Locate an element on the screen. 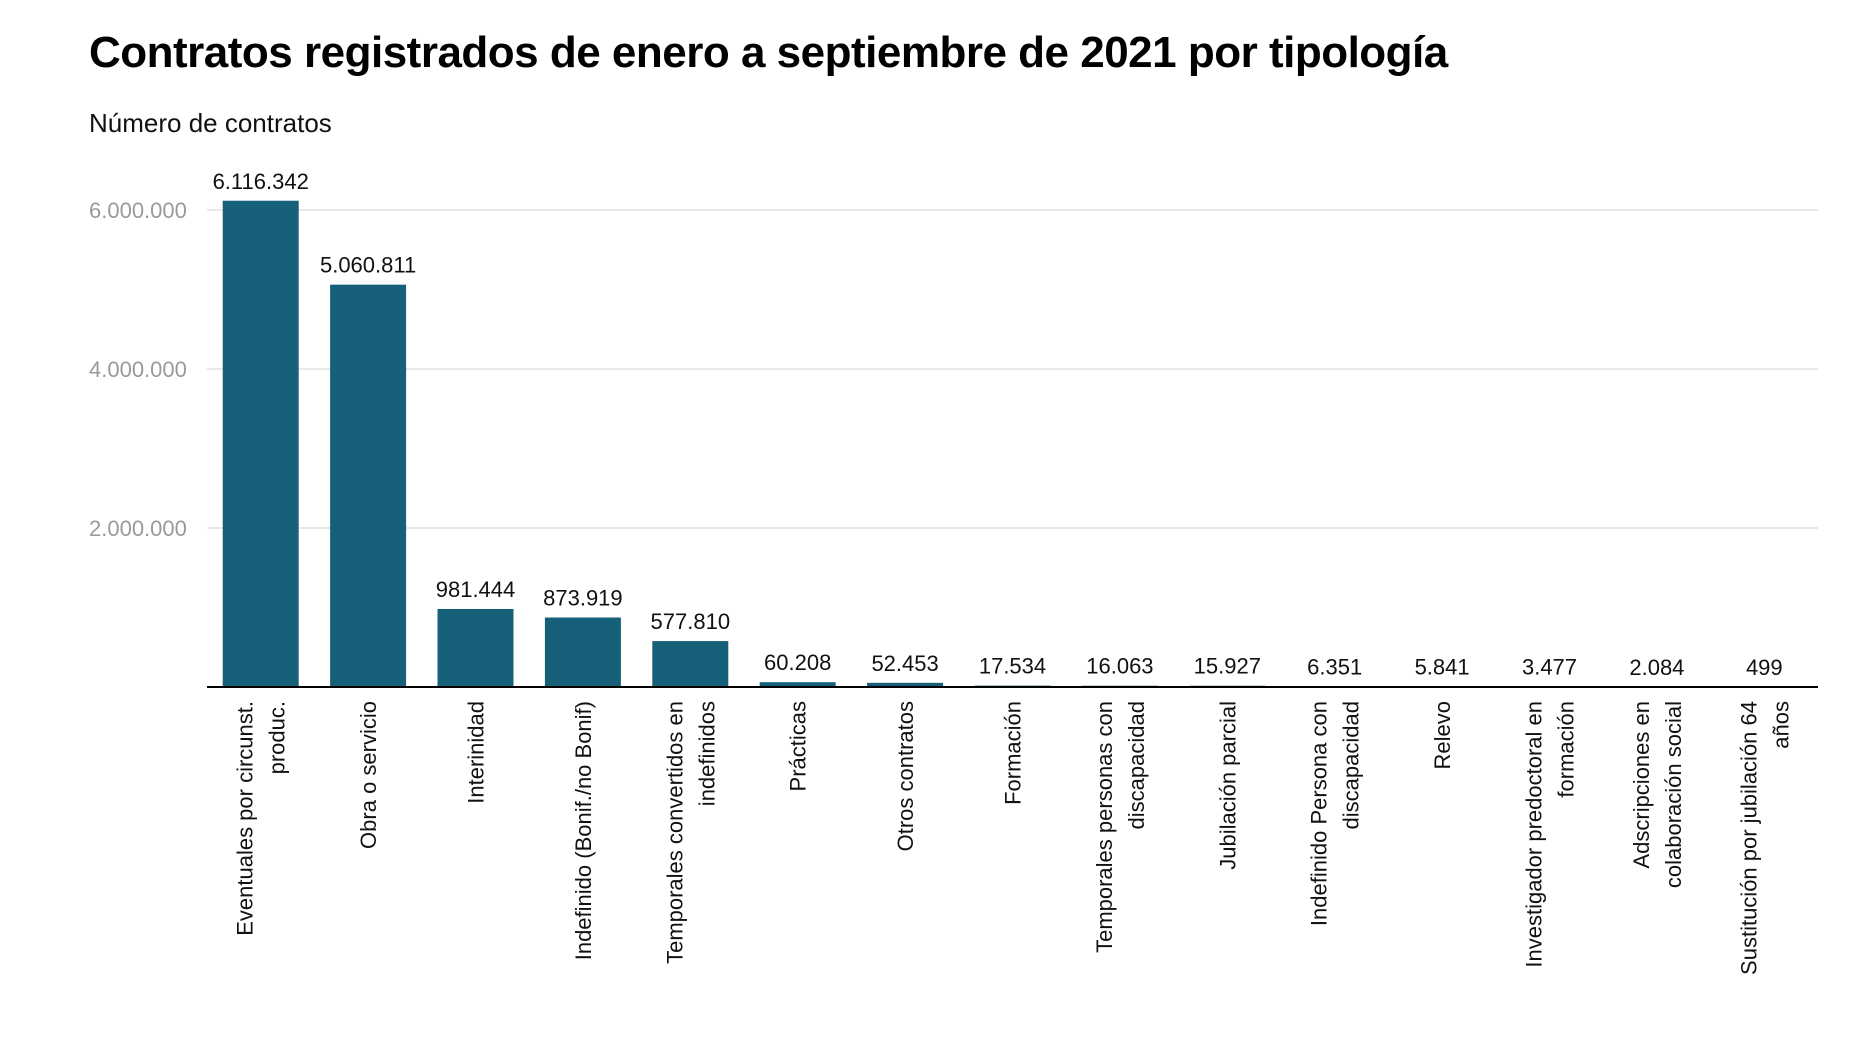 The height and width of the screenshot is (1040, 1864). value-label: 60.208 is located at coordinates (797, 662).